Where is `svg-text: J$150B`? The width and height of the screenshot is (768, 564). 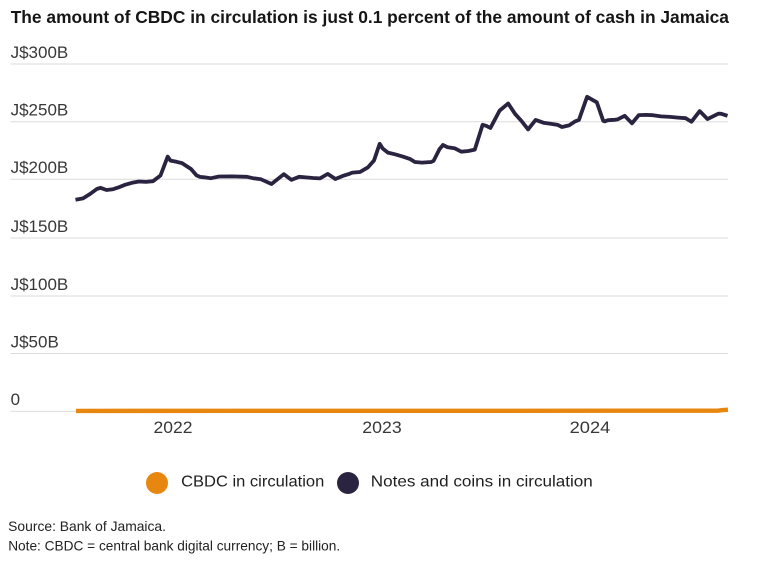 svg-text: J$150B is located at coordinates (40, 226).